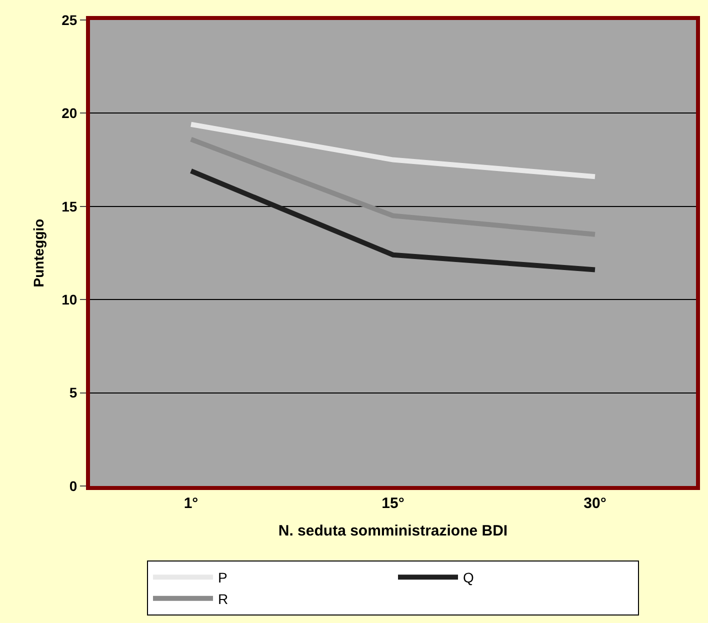 Image resolution: width=708 pixels, height=623 pixels. I want to click on y-axis-title: Punteggio, so click(38, 253).